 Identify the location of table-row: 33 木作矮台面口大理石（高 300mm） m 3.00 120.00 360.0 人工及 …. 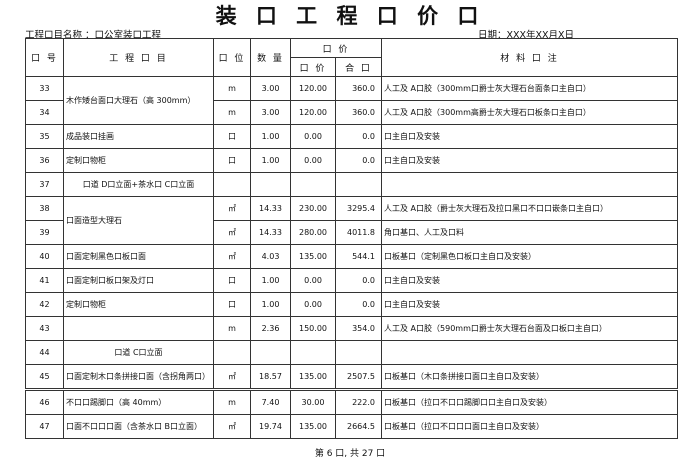
(351, 100).